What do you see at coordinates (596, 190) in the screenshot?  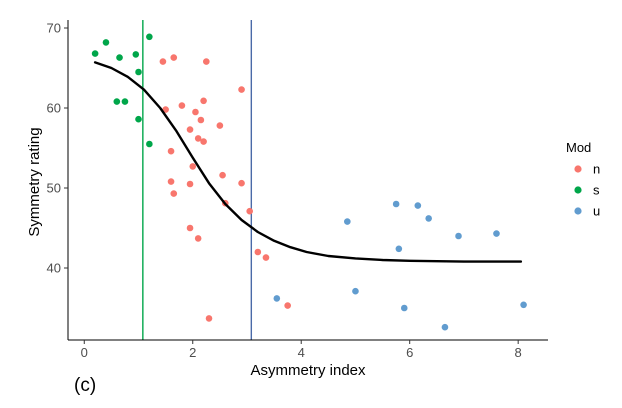 I see `legend-label-s: s` at bounding box center [596, 190].